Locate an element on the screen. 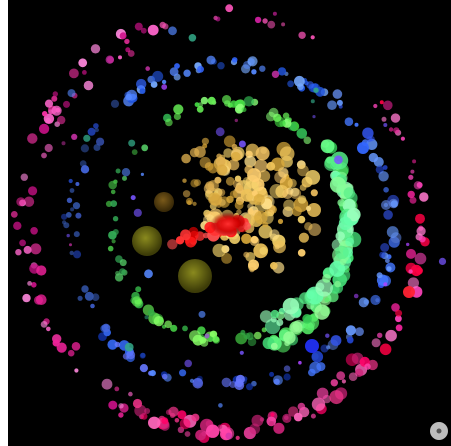 The height and width of the screenshot is (446, 451). red-glow-node is located at coordinates (228, 224).